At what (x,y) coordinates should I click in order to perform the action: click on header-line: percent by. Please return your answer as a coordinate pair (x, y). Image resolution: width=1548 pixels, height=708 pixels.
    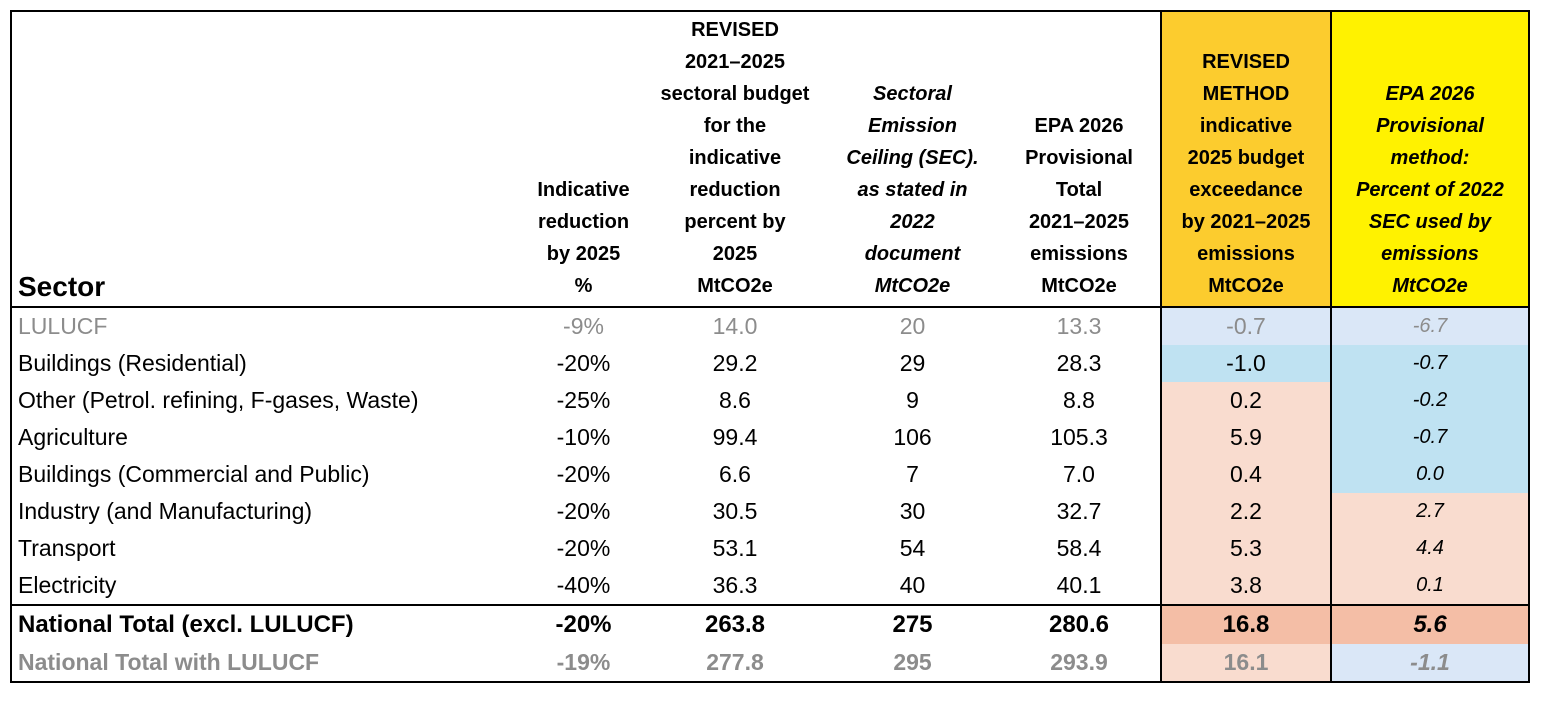
    Looking at the image, I should click on (735, 222).